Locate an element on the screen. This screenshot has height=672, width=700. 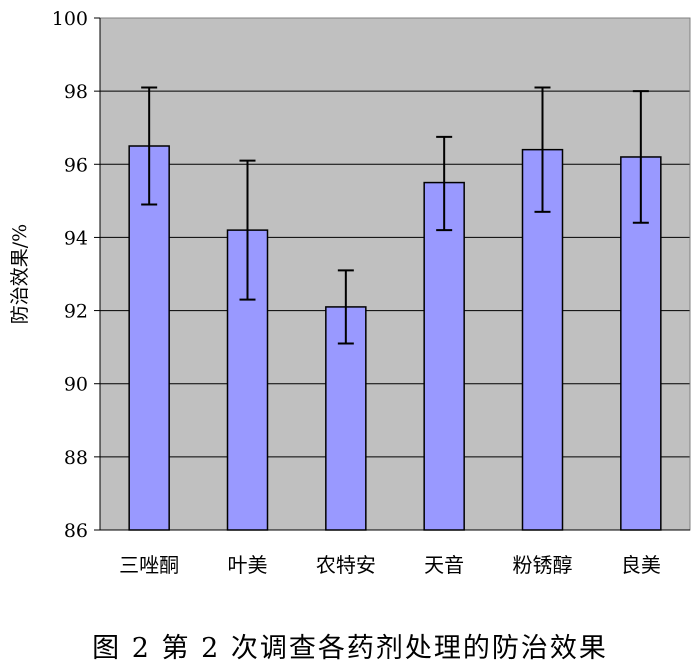
y-tick-label: 88 is located at coordinates (76, 458).